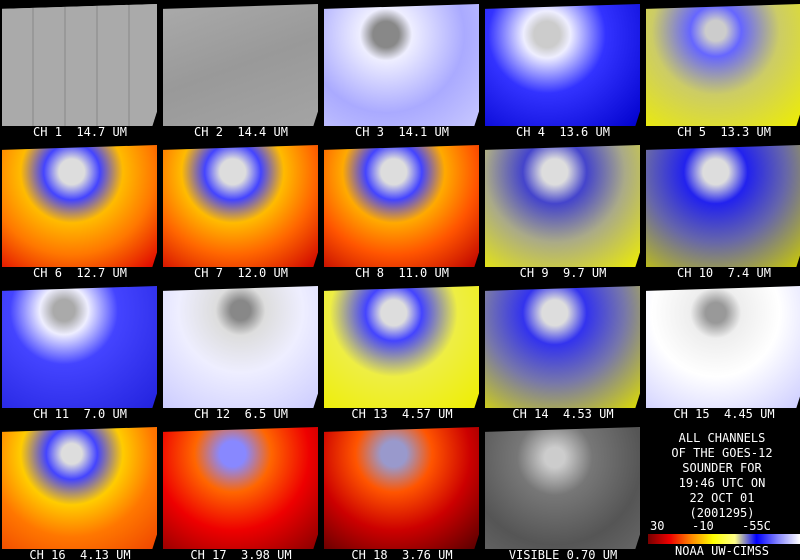 The width and height of the screenshot is (800, 560). What do you see at coordinates (722, 438) in the screenshot?
I see `info-line: ALL CHANNELS` at bounding box center [722, 438].